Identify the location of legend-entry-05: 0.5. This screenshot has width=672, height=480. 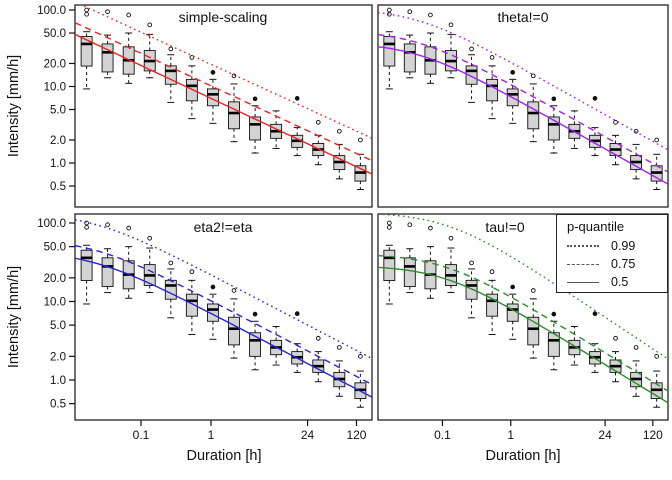
(617, 282).